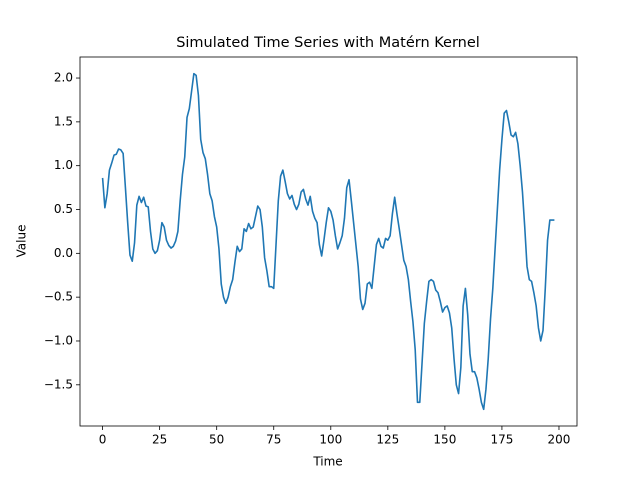 This screenshot has height=480, width=640. Describe the element at coordinates (58, 384) in the screenshot. I see `y-tick-label: −1.5` at that location.